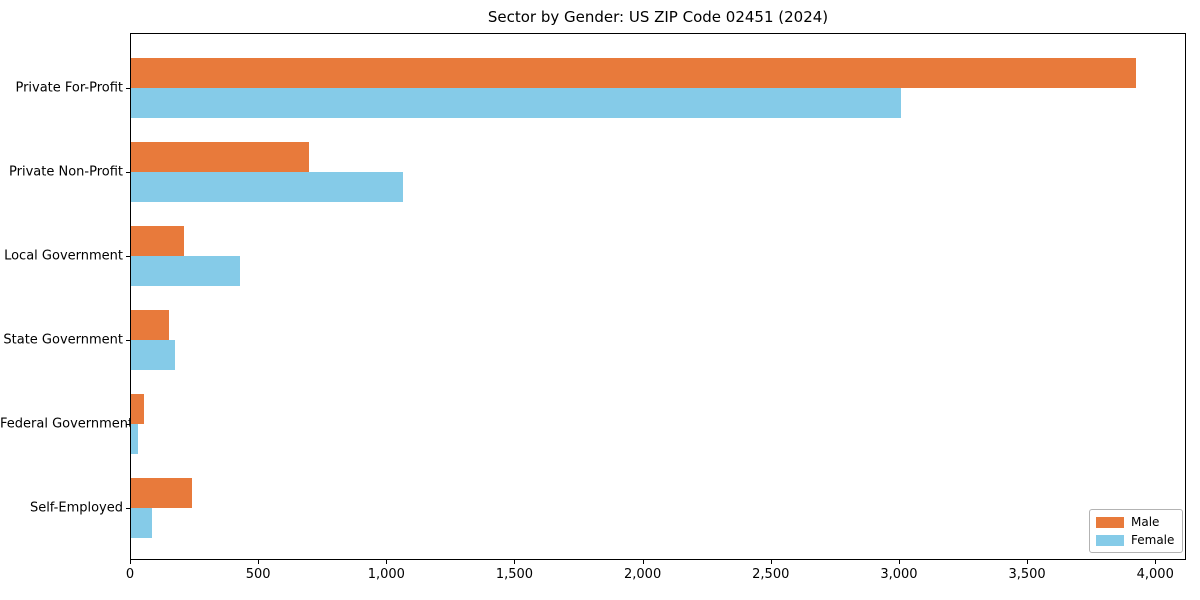 The width and height of the screenshot is (1200, 600). What do you see at coordinates (1155, 574) in the screenshot?
I see `x-tick-label: 4,000` at bounding box center [1155, 574].